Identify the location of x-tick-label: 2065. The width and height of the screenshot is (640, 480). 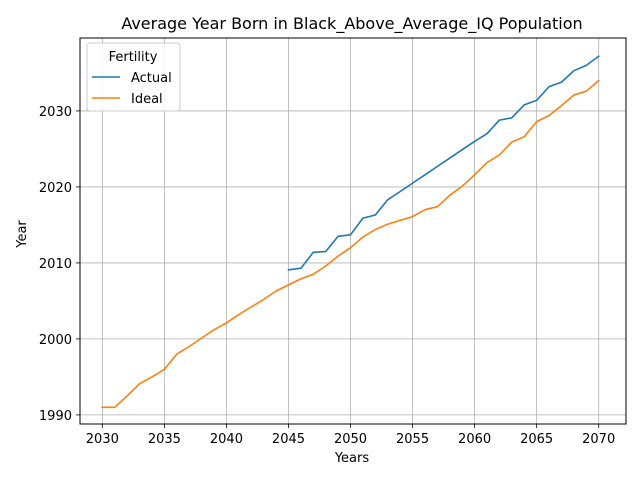
(536, 439).